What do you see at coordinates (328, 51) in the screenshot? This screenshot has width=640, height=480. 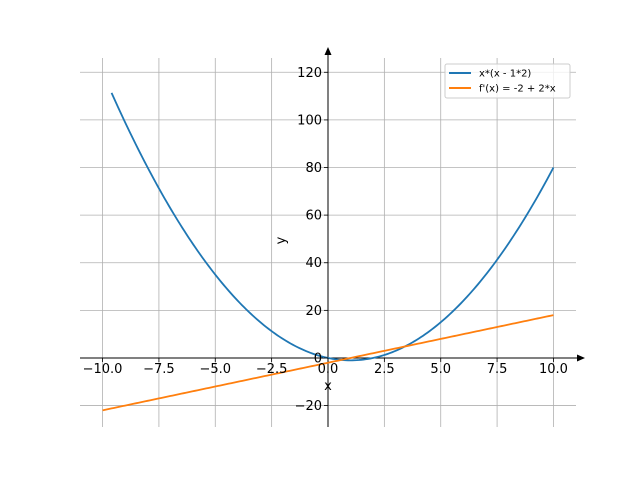 I see `y-axis-arrow` at bounding box center [328, 51].